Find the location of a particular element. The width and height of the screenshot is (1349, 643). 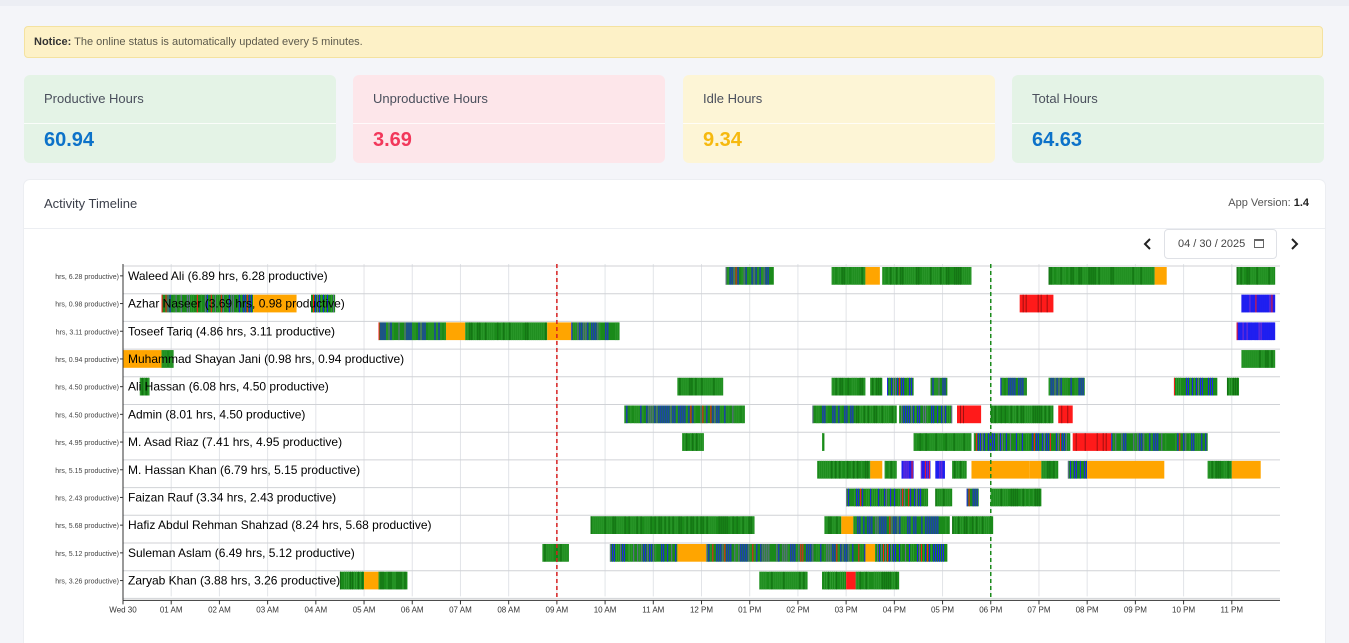

previous-day-button is located at coordinates (1148, 244).